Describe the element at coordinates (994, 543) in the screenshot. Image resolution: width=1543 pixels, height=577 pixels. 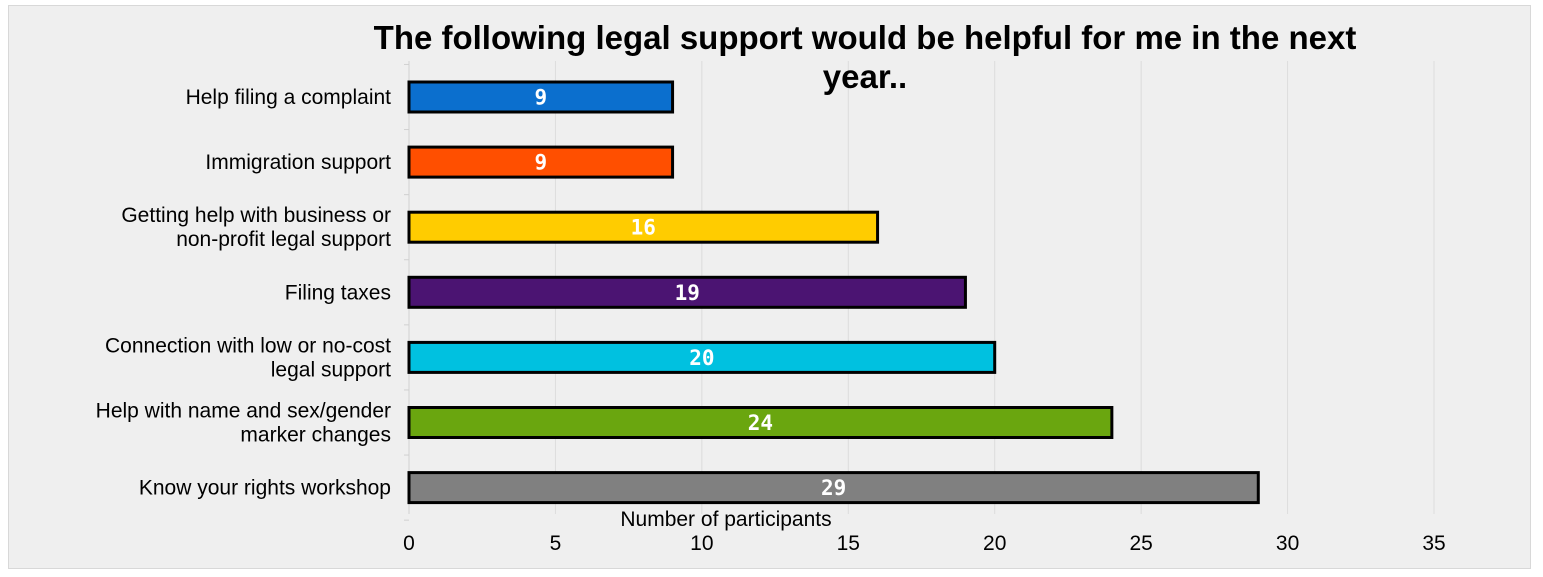
I see `x-tick-label: 20` at that location.